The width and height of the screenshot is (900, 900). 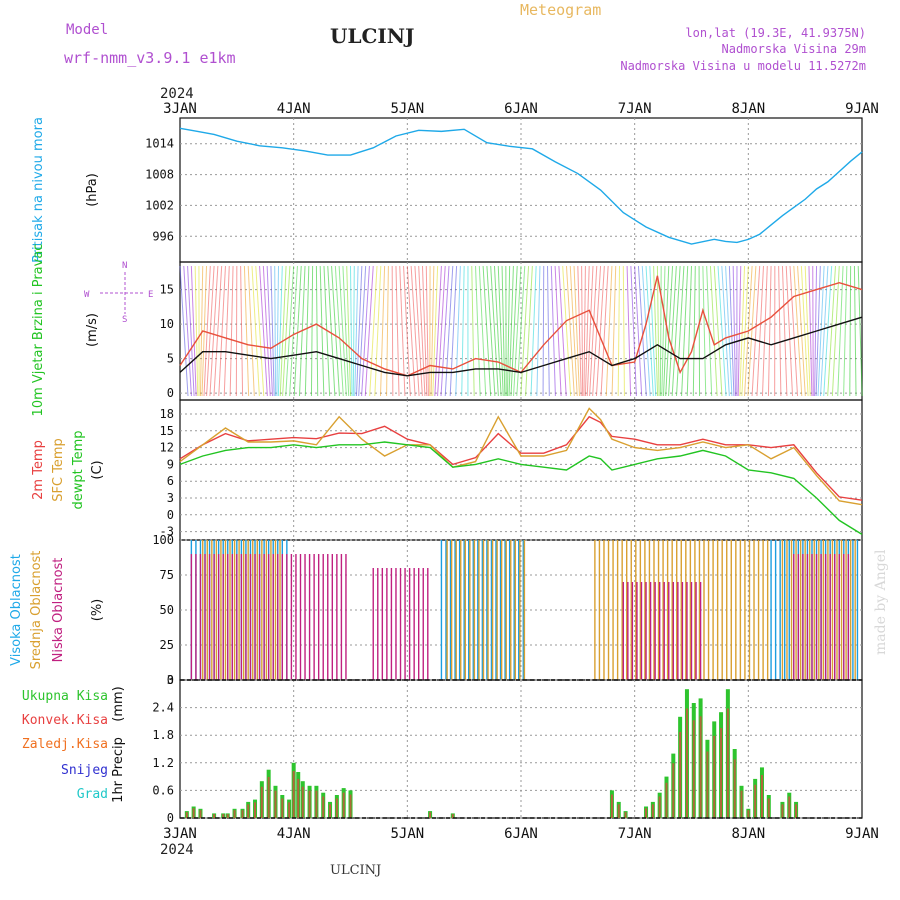 What do you see at coordinates (862, 109) in the screenshot?
I see `x-tick-label-top: 9JAN` at bounding box center [862, 109].